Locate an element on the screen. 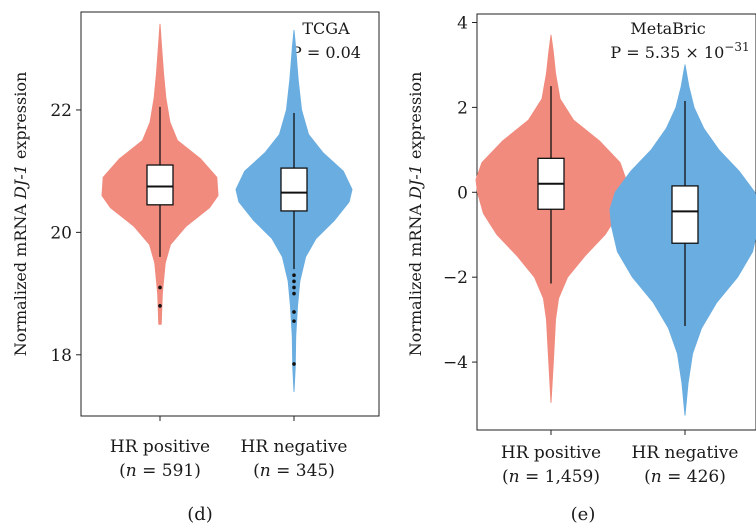 This screenshot has width=756, height=529. category-n-label: (n = 591) is located at coordinates (160, 471).